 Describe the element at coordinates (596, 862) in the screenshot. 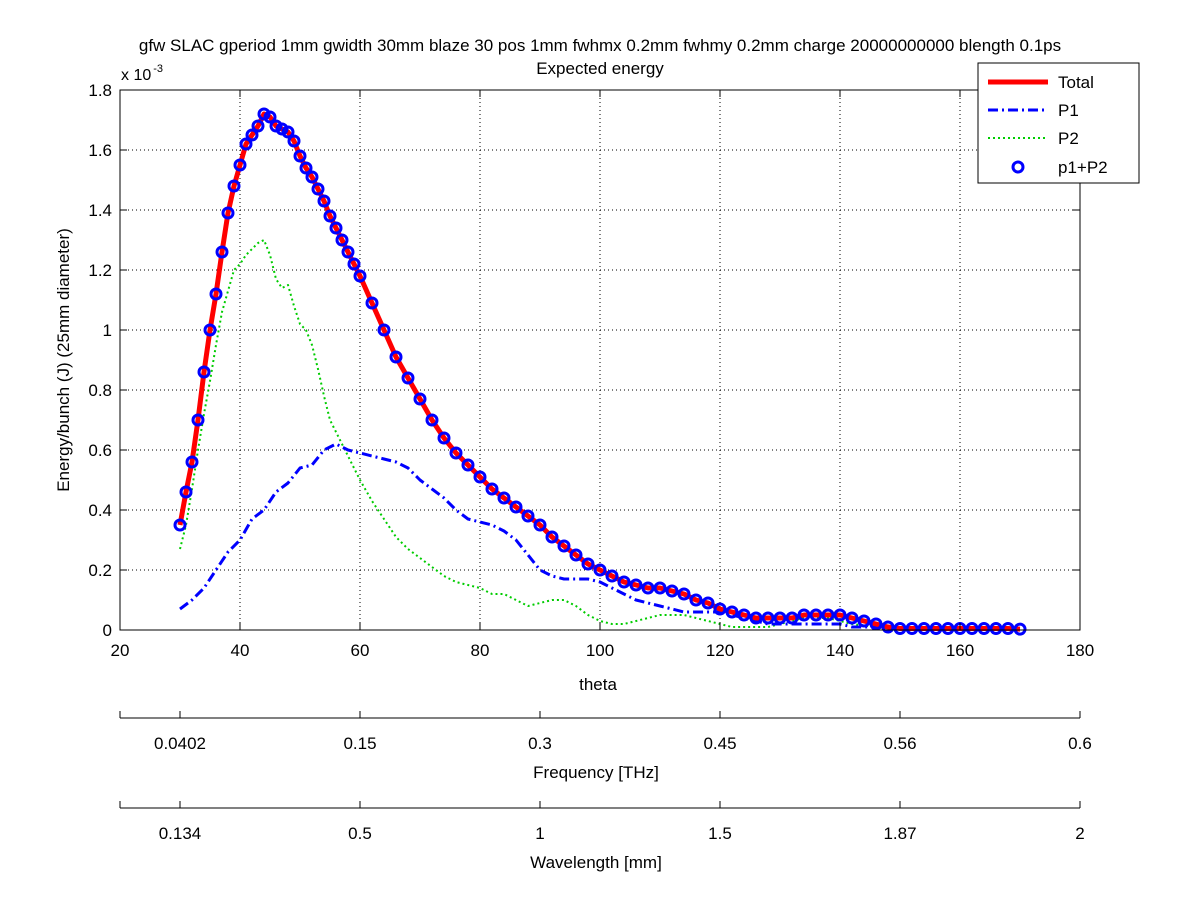

I see `wavelength-axis-label: Wavelength [mm]` at that location.